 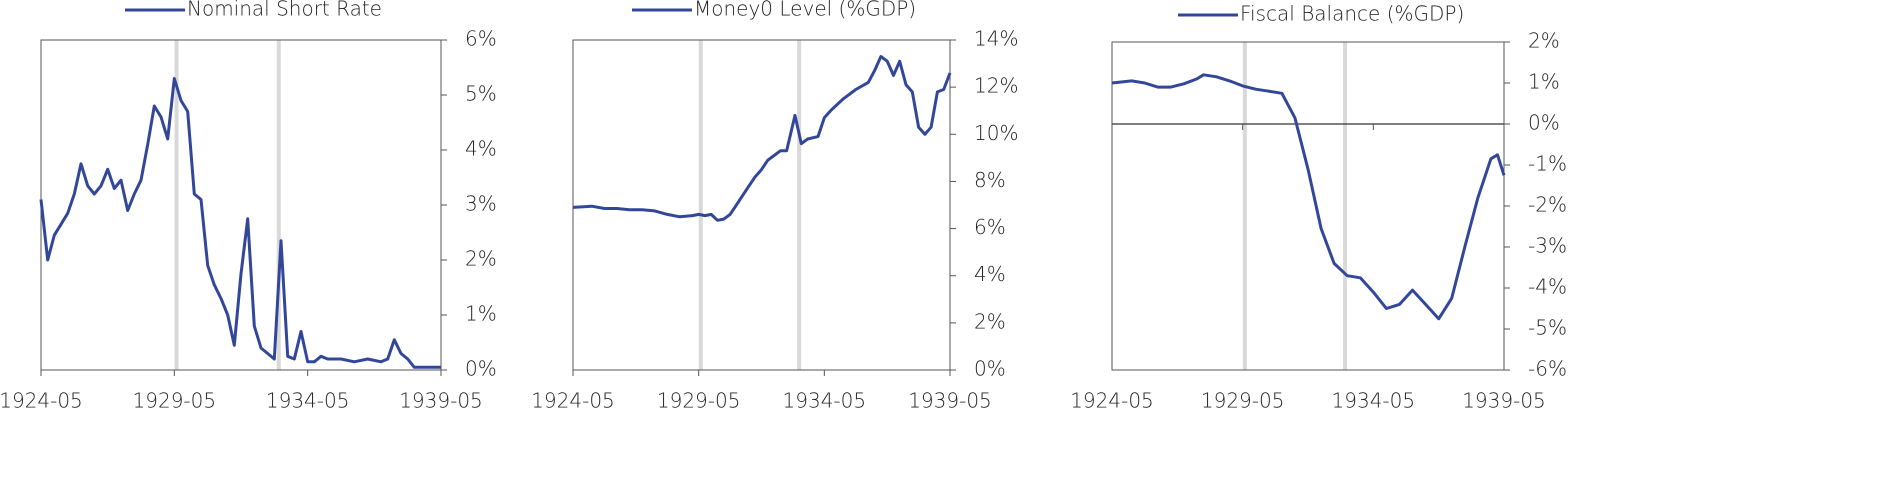 I want to click on y-tick-label: -1%, so click(x=1547, y=164).